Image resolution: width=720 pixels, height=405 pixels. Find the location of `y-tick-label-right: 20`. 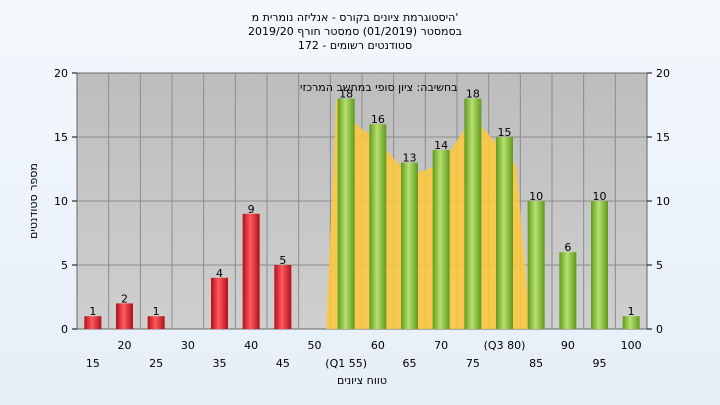

y-tick-label-right: 20 is located at coordinates (663, 73).